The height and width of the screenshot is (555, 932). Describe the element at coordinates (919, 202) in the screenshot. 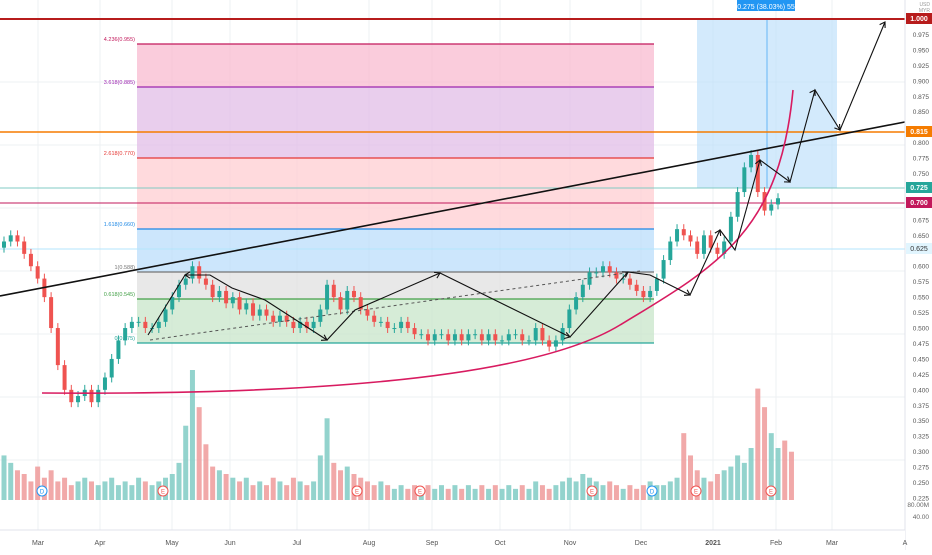

I see `price-tag-0700: 0.700` at that location.